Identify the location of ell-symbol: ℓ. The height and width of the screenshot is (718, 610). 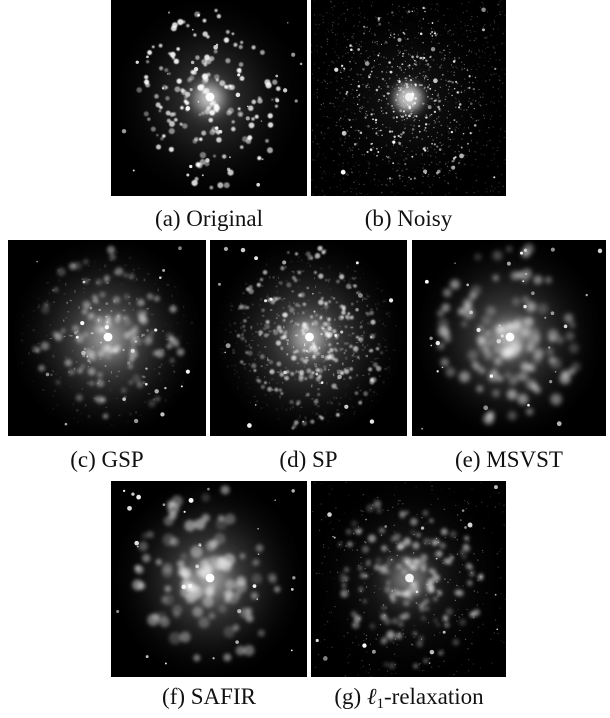
(372, 697).